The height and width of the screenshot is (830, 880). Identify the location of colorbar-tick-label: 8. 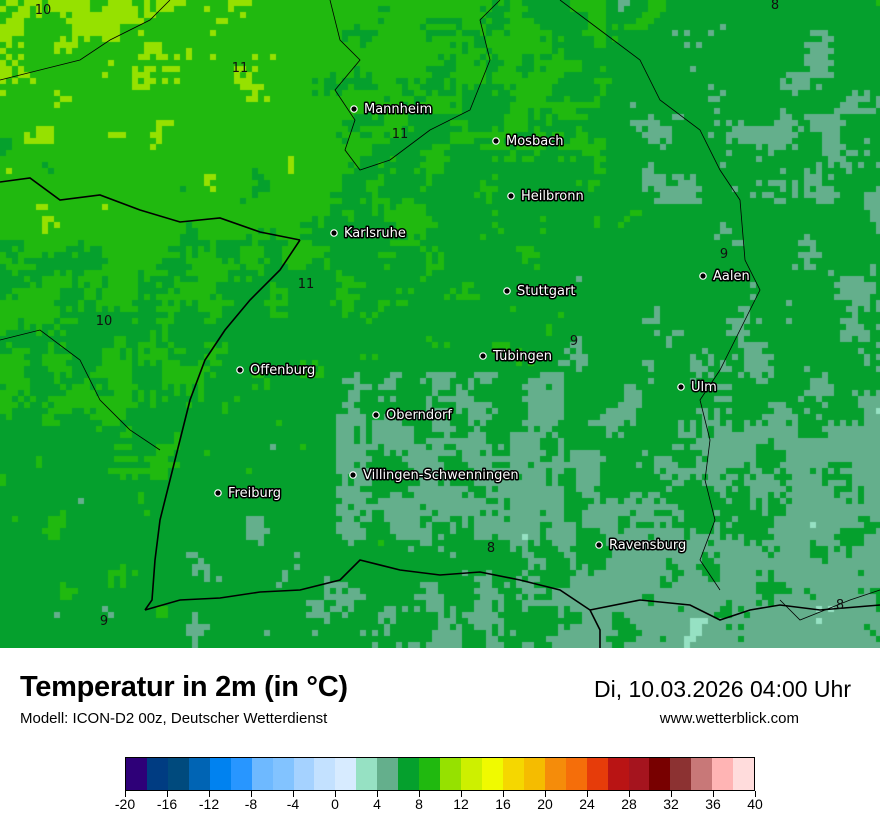
(419, 804).